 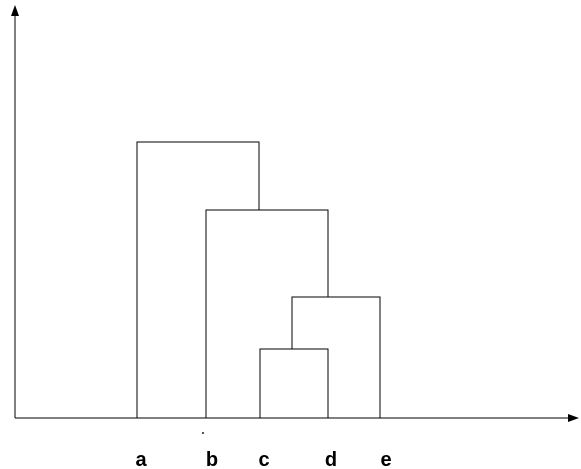 What do you see at coordinates (212, 459) in the screenshot?
I see `leaf-label-b: b` at bounding box center [212, 459].